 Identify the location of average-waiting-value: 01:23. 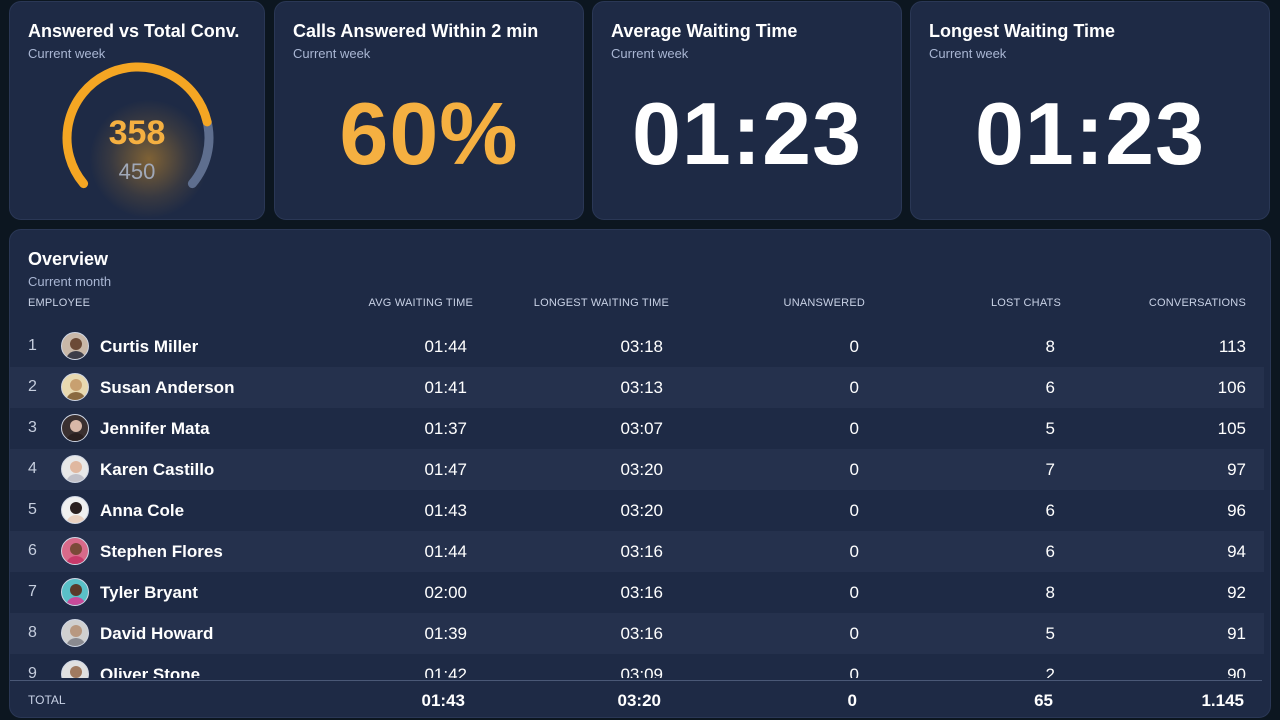
(747, 133).